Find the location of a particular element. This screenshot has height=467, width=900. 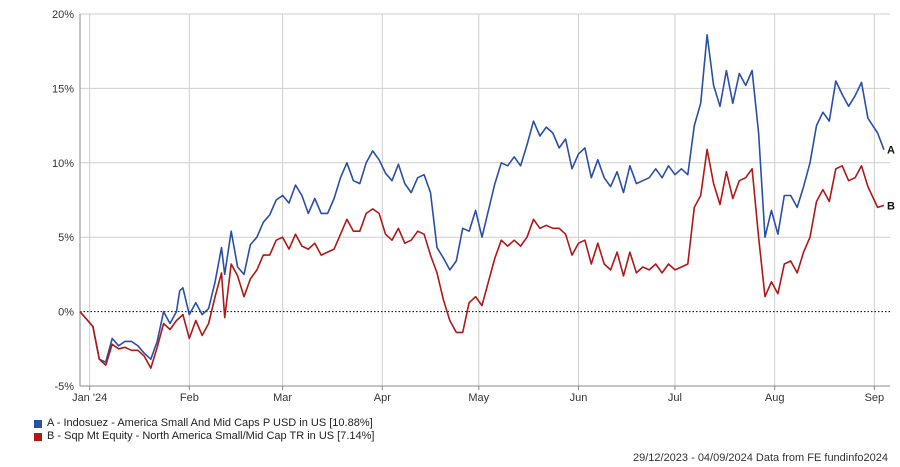

x-tick-labels: Jan '24 Feb Mar Apr May Jun Jul Aug Sep is located at coordinates (478, 398).